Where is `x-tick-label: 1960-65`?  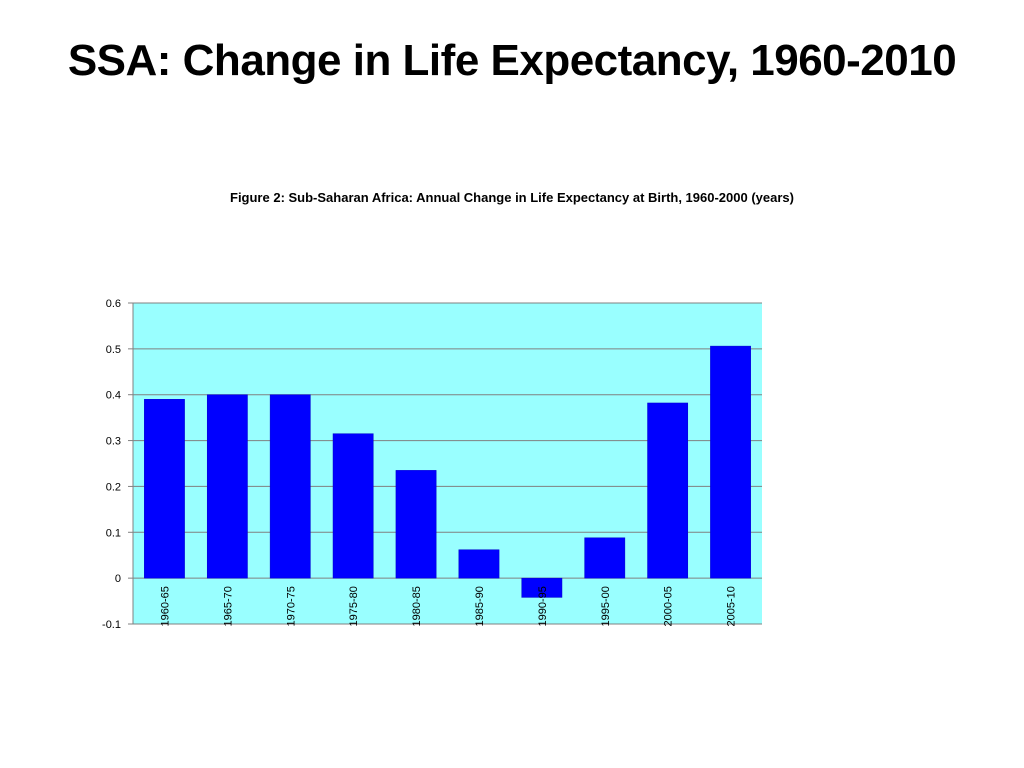
x-tick-label: 1960-65 is located at coordinates (165, 606).